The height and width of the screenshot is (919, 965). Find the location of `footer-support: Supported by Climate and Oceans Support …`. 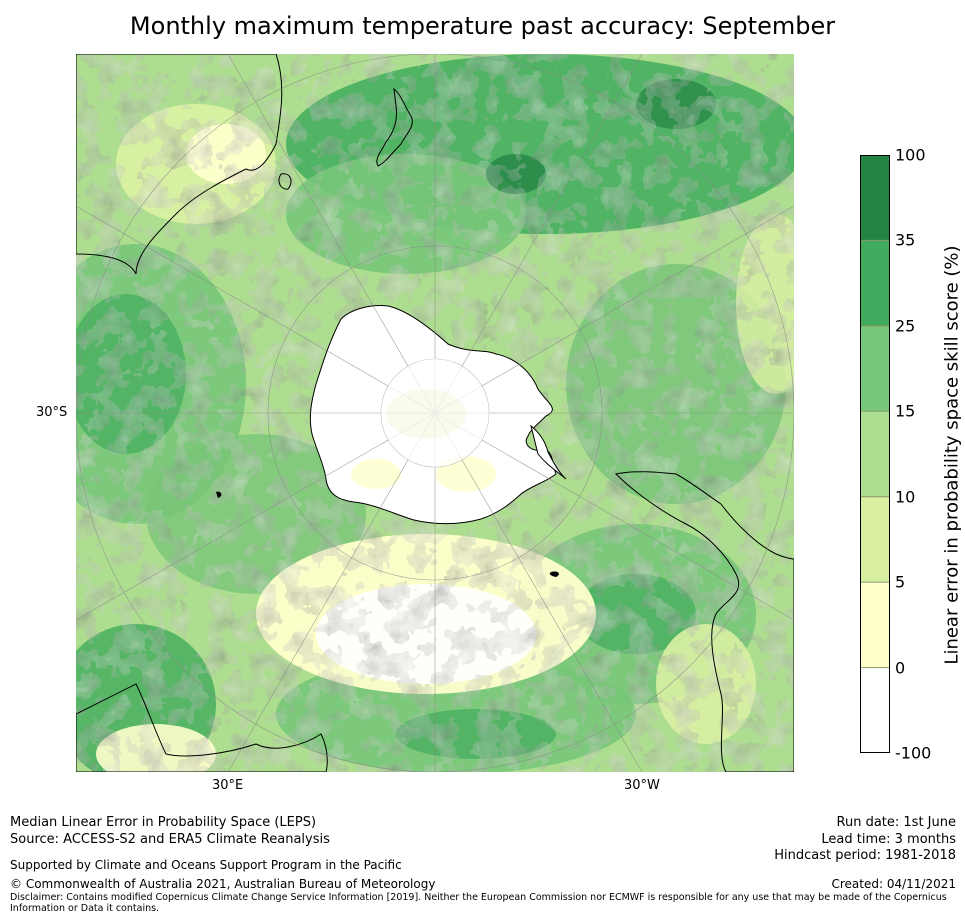

footer-support: Supported by Climate and Oceans Support … is located at coordinates (206, 865).